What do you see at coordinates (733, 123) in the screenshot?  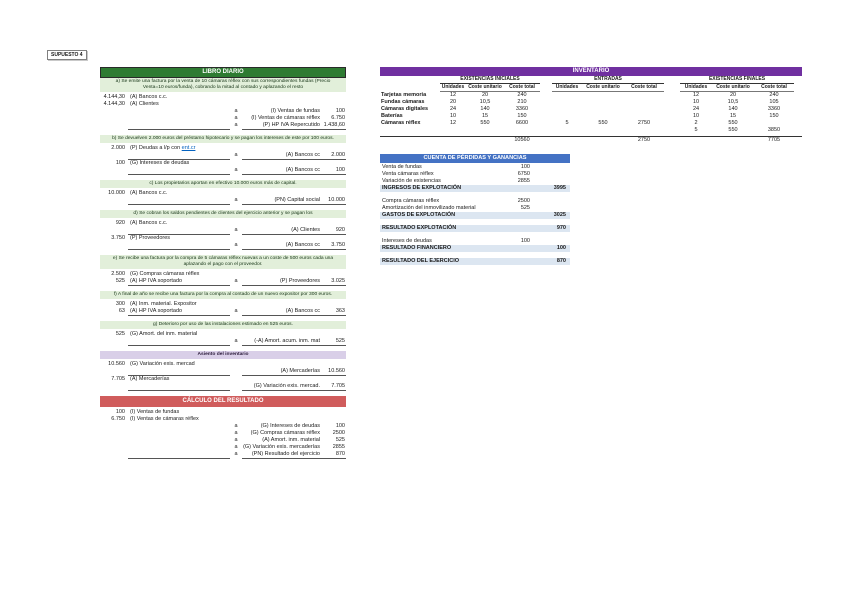 I see `inventory-cell: 550` at bounding box center [733, 123].